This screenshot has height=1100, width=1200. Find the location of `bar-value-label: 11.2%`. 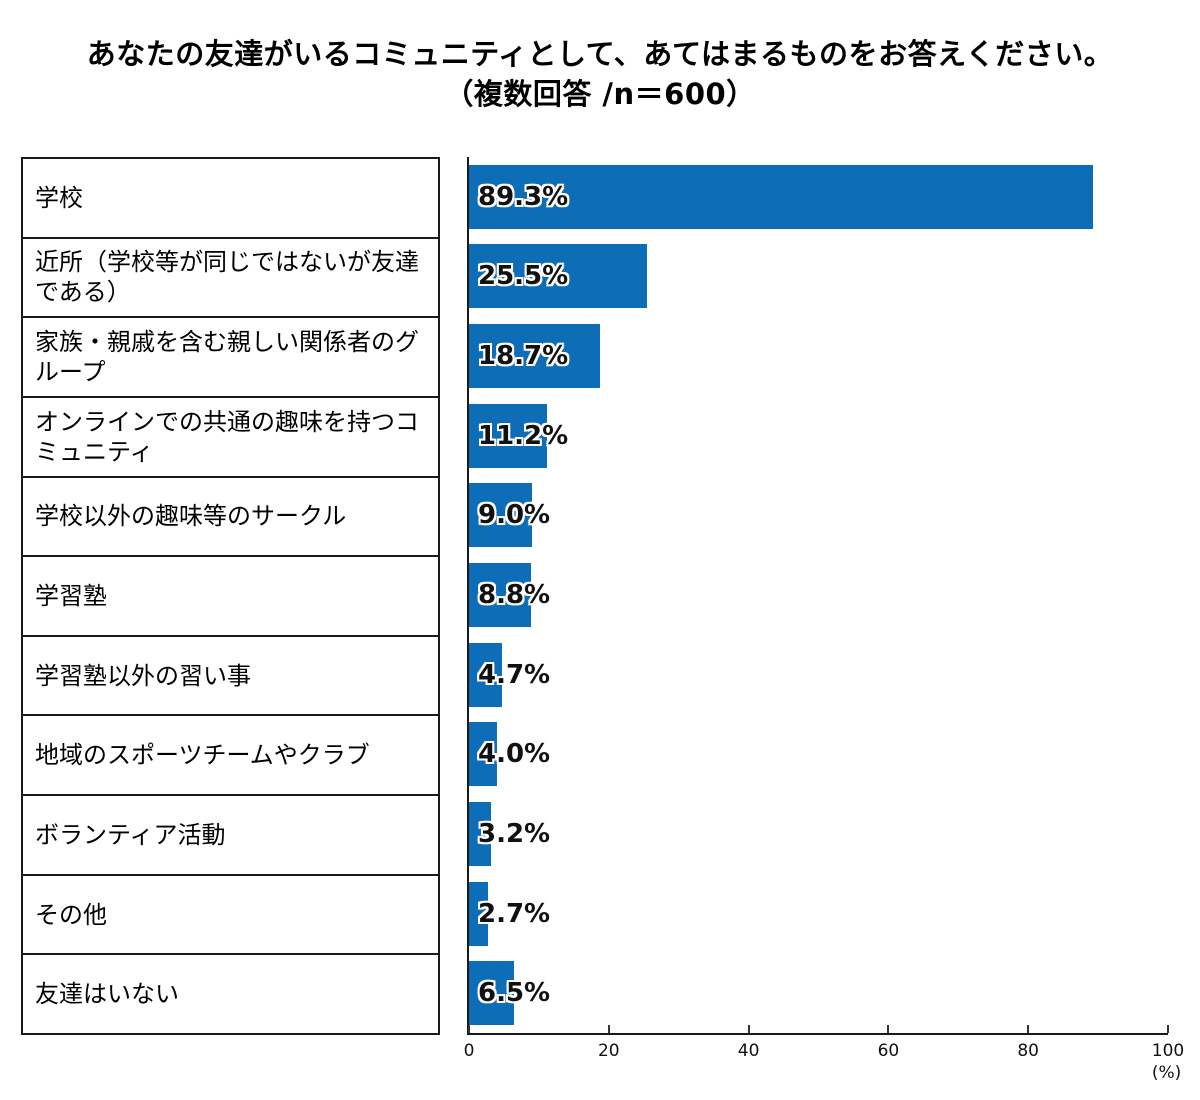

bar-value-label: 11.2% is located at coordinates (523, 435).